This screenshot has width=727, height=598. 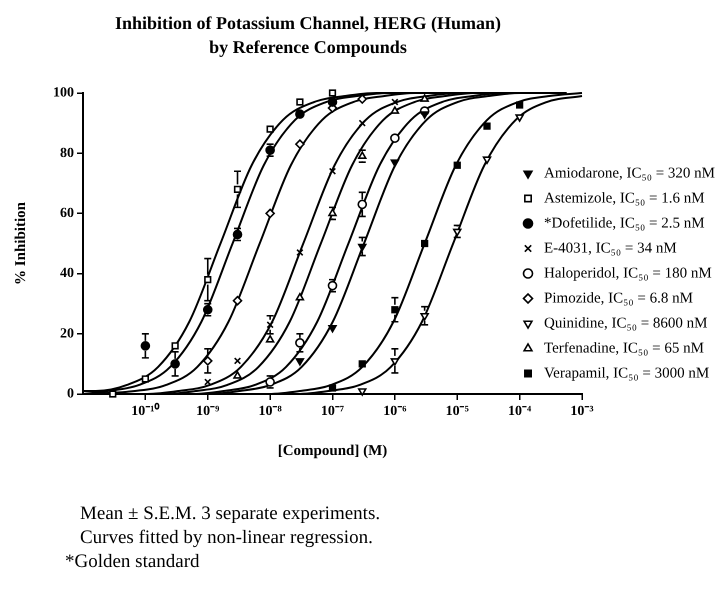 I want to click on y-tick-label: 40, so click(x=67, y=274).